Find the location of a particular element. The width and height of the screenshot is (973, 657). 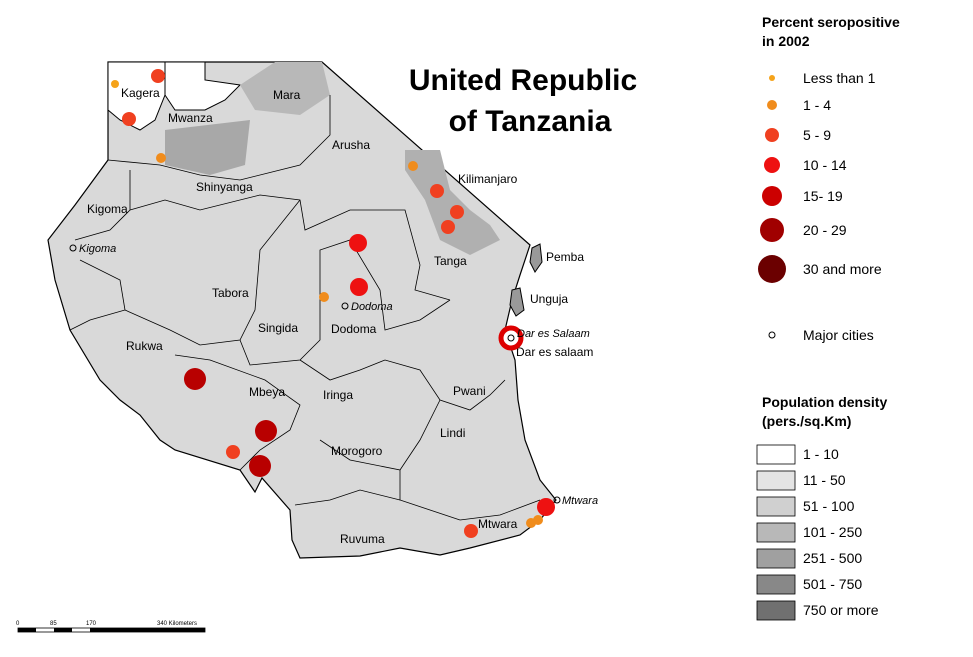

legend-label: 5 - 9 is located at coordinates (817, 135).